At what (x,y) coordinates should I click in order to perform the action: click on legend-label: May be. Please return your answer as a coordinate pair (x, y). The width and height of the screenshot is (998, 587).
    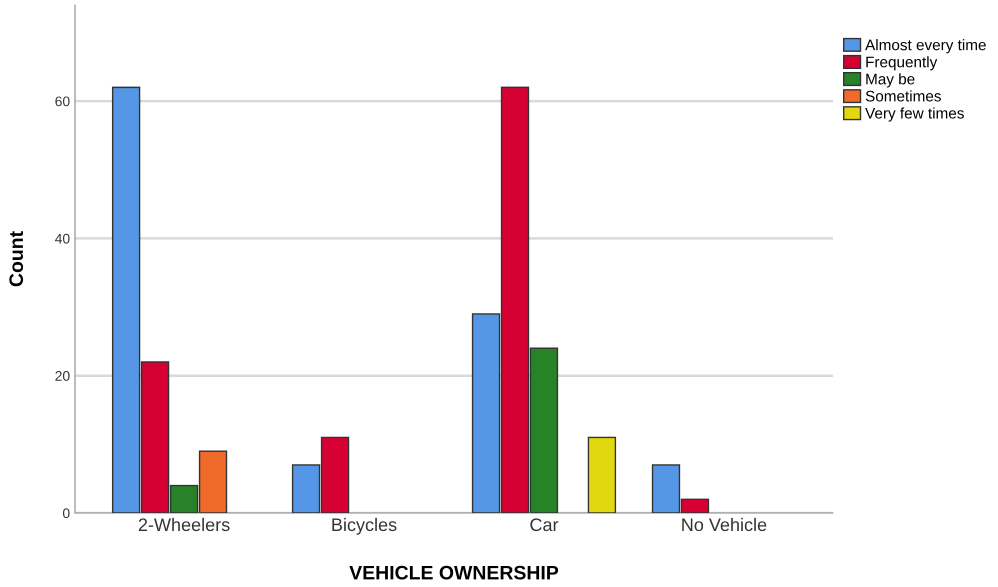
    Looking at the image, I should click on (890, 80).